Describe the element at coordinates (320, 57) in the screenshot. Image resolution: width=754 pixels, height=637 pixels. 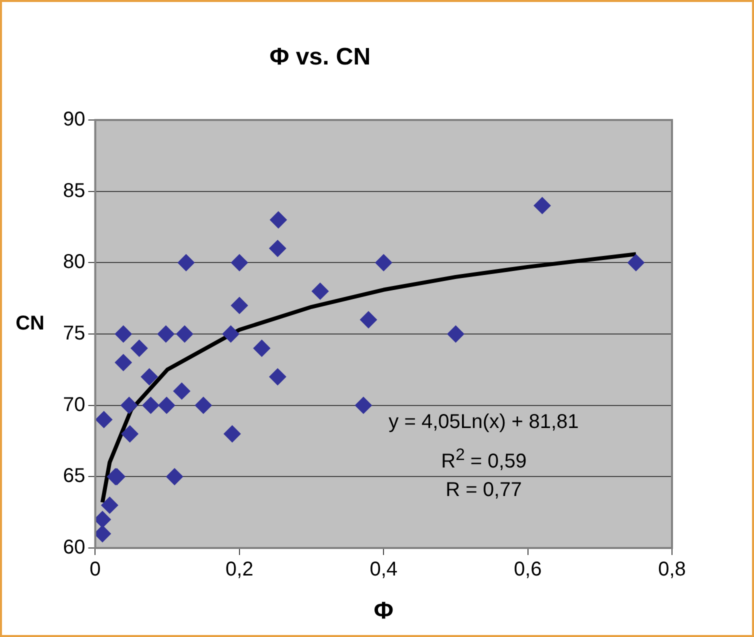
I see `chart-title: Φ vs. CN` at that location.